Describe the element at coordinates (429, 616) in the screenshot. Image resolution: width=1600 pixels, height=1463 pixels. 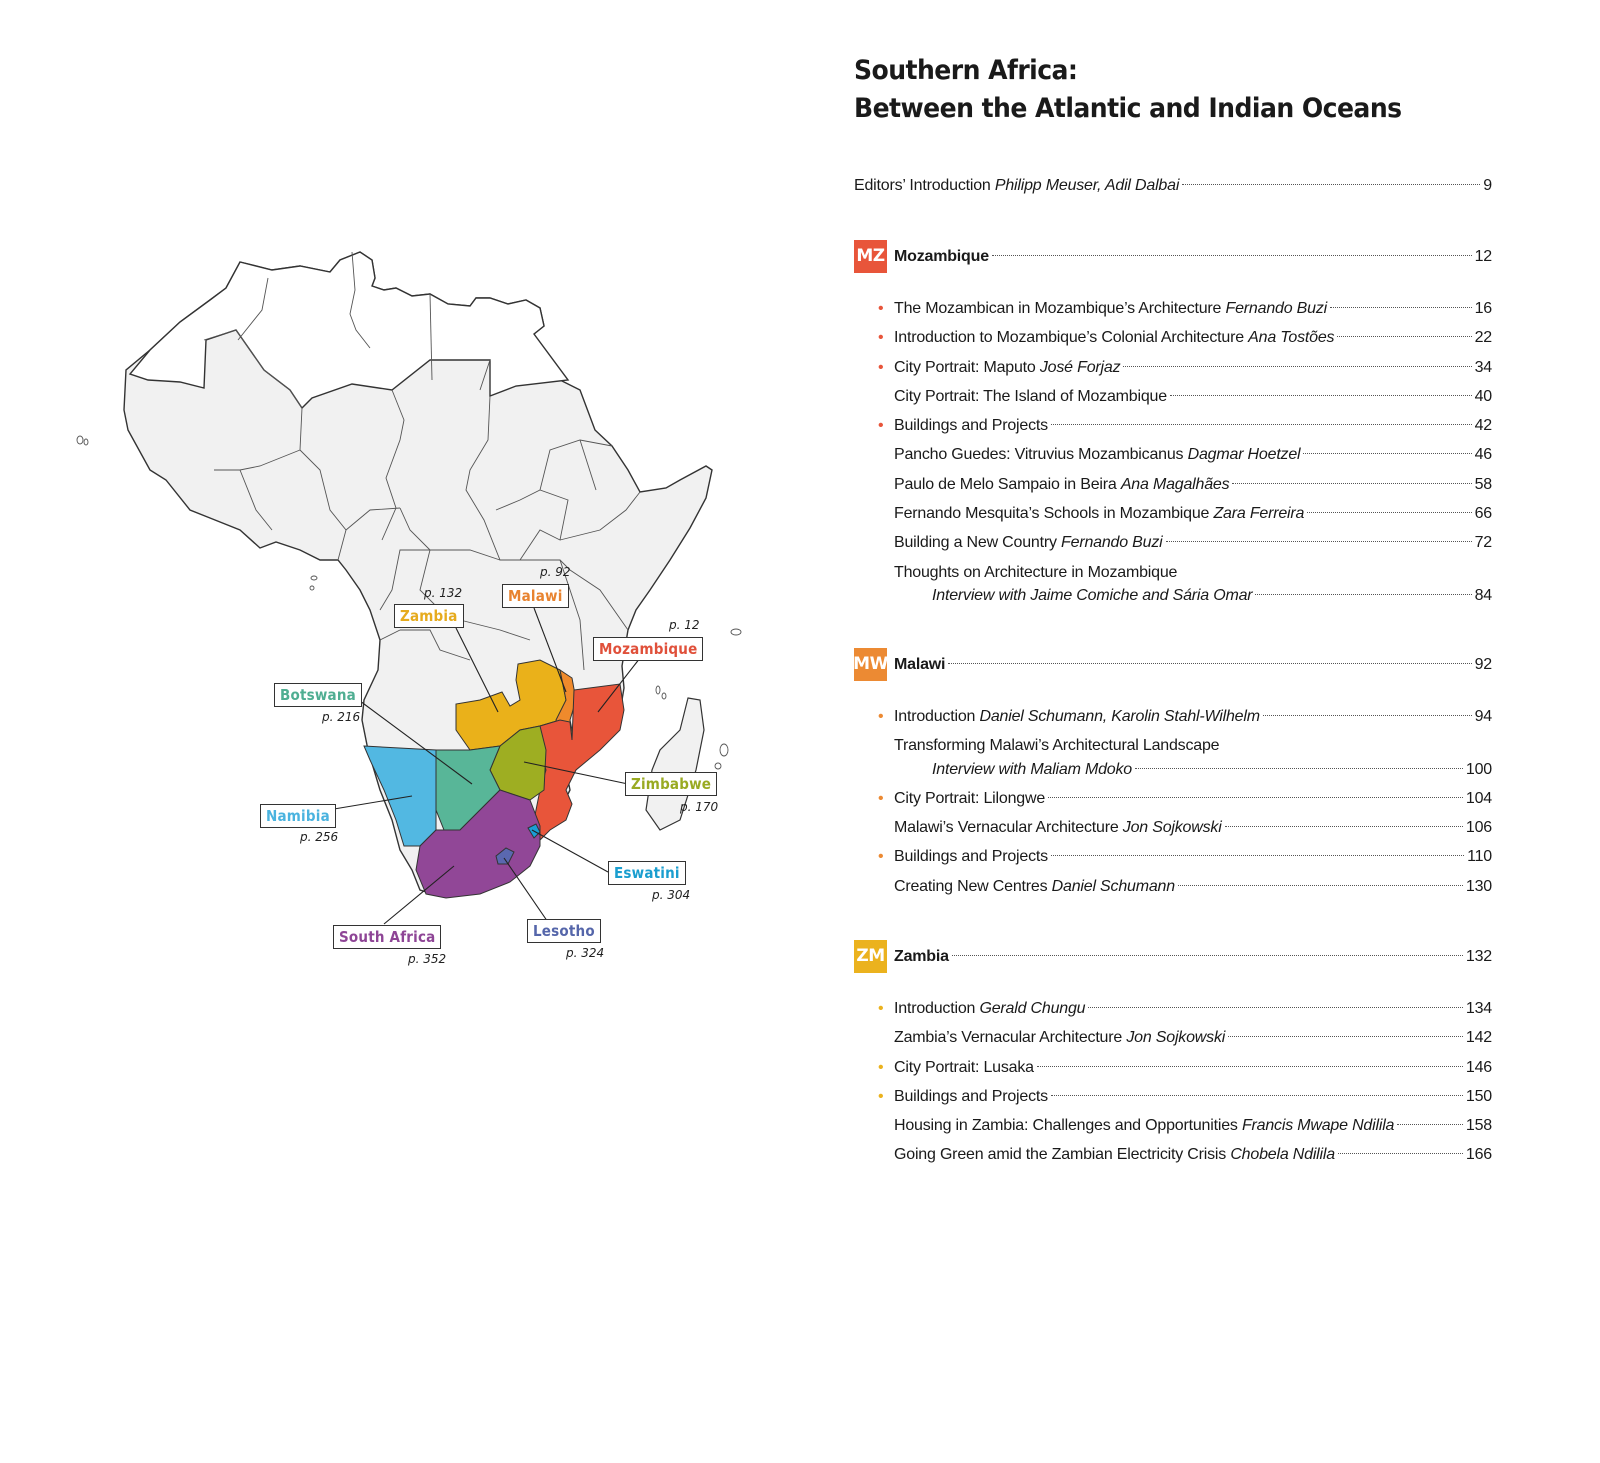
I see `zambia-label: Zambia` at that location.